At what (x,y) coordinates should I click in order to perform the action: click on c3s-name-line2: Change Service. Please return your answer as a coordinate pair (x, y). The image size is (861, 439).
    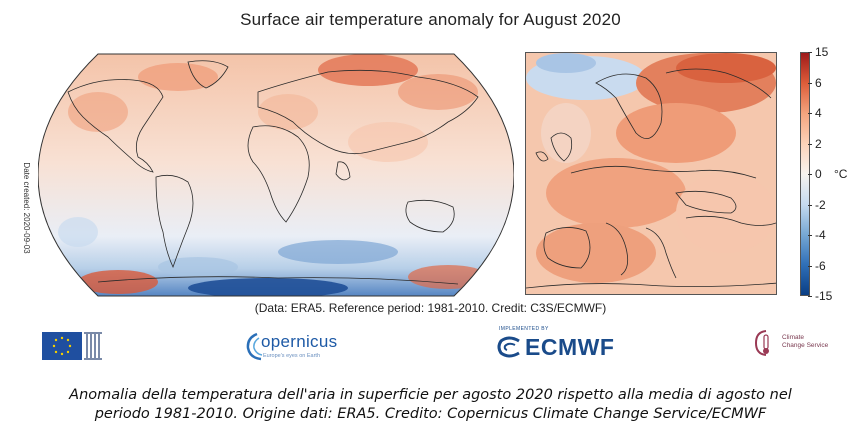
    Looking at the image, I should click on (805, 345).